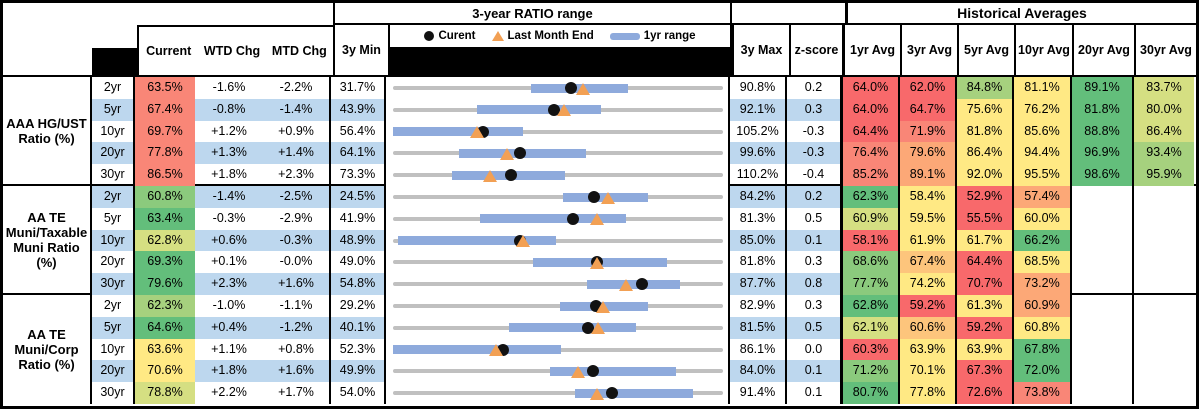 Image resolution: width=1199 pixels, height=409 pixels. What do you see at coordinates (229, 130) in the screenshot?
I see `wtd-chg-cell: +1.2%` at bounding box center [229, 130].